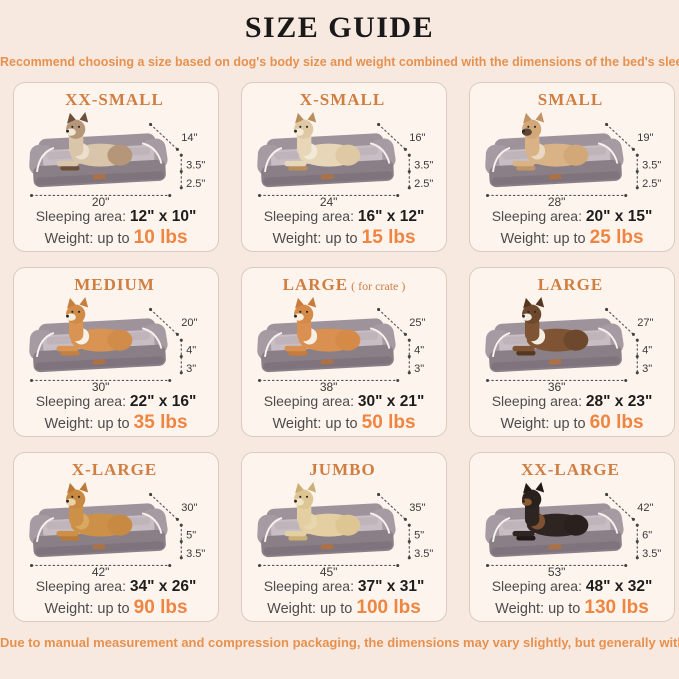  I want to click on bed-illustration: 20" 4" 3" 30", so click(113, 344).